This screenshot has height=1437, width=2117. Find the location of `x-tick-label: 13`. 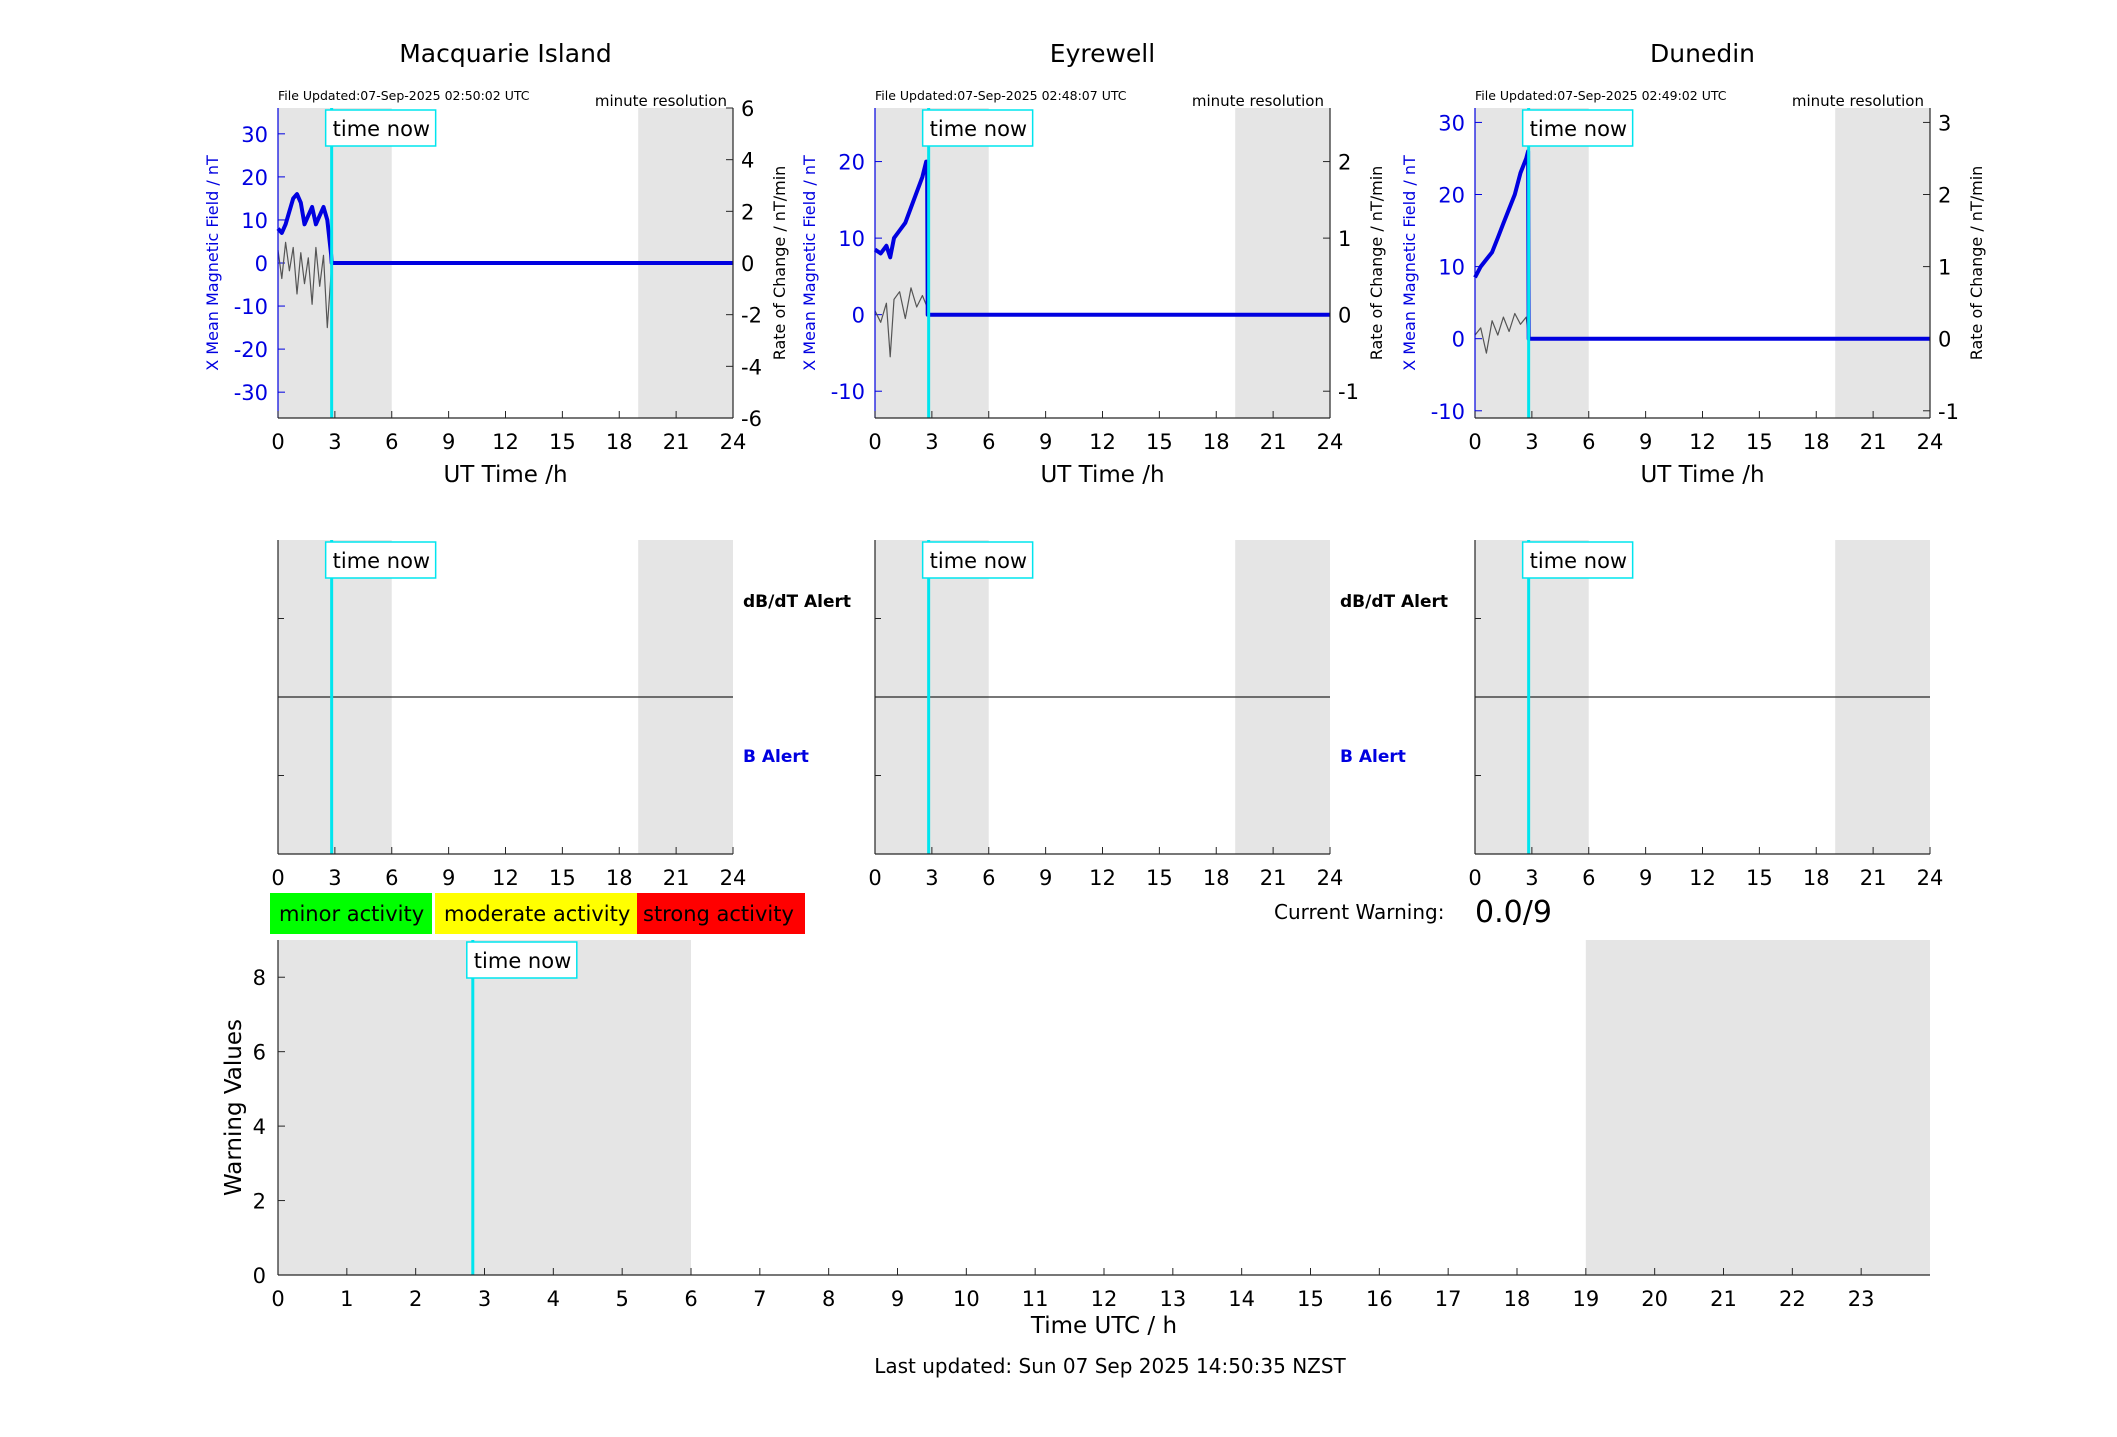

x-tick-label: 13 is located at coordinates (1172, 1299).